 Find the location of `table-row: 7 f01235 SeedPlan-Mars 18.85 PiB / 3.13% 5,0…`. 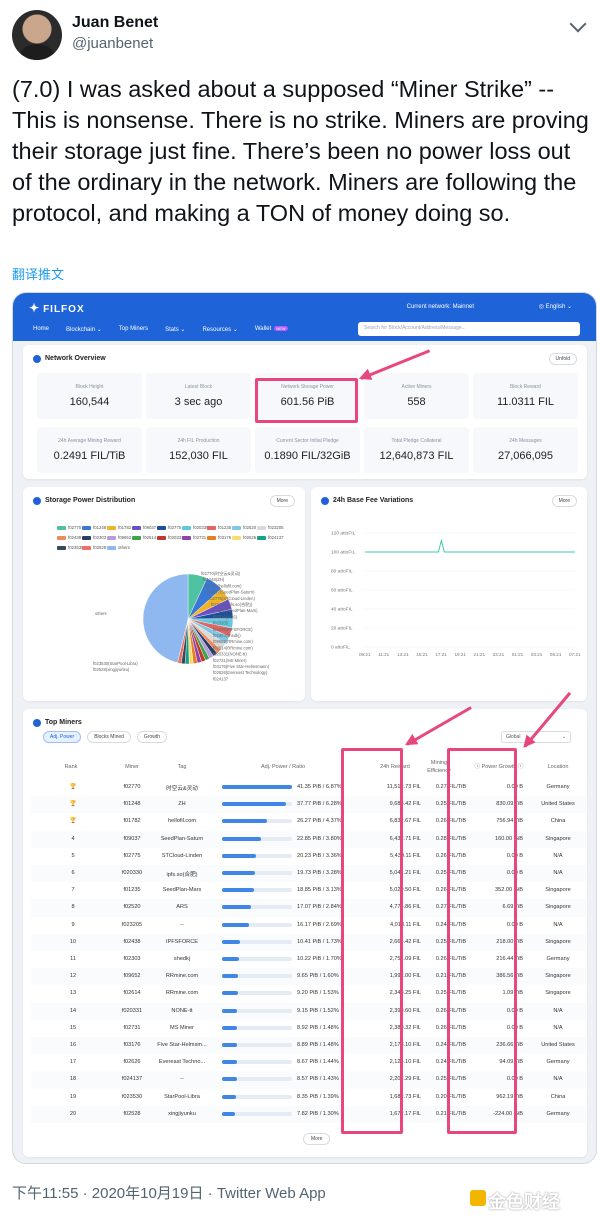

table-row: 7 f01235 SeedPlan-Mars 18.85 PiB / 3.13% 5,0… is located at coordinates (308, 890).